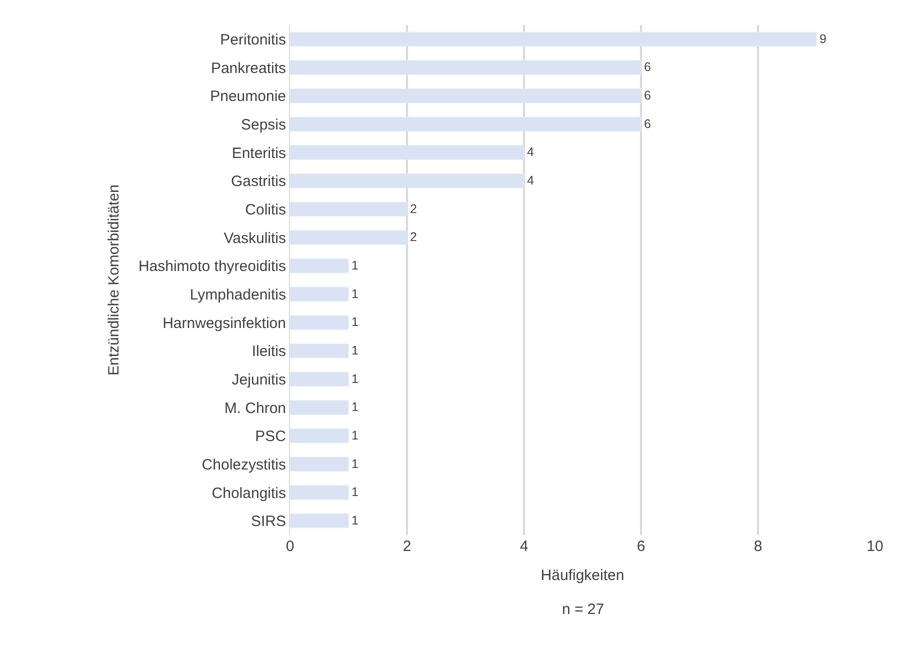  What do you see at coordinates (524, 546) in the screenshot?
I see `x-tick-label: 4` at bounding box center [524, 546].